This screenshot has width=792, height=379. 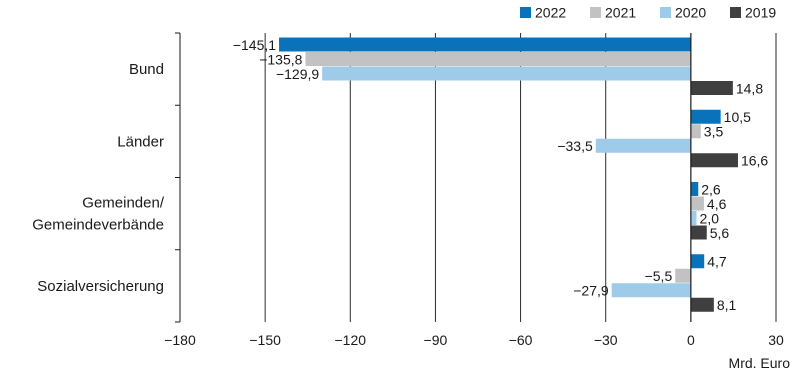 I want to click on category-label: Gemeinden/, so click(x=123, y=203).